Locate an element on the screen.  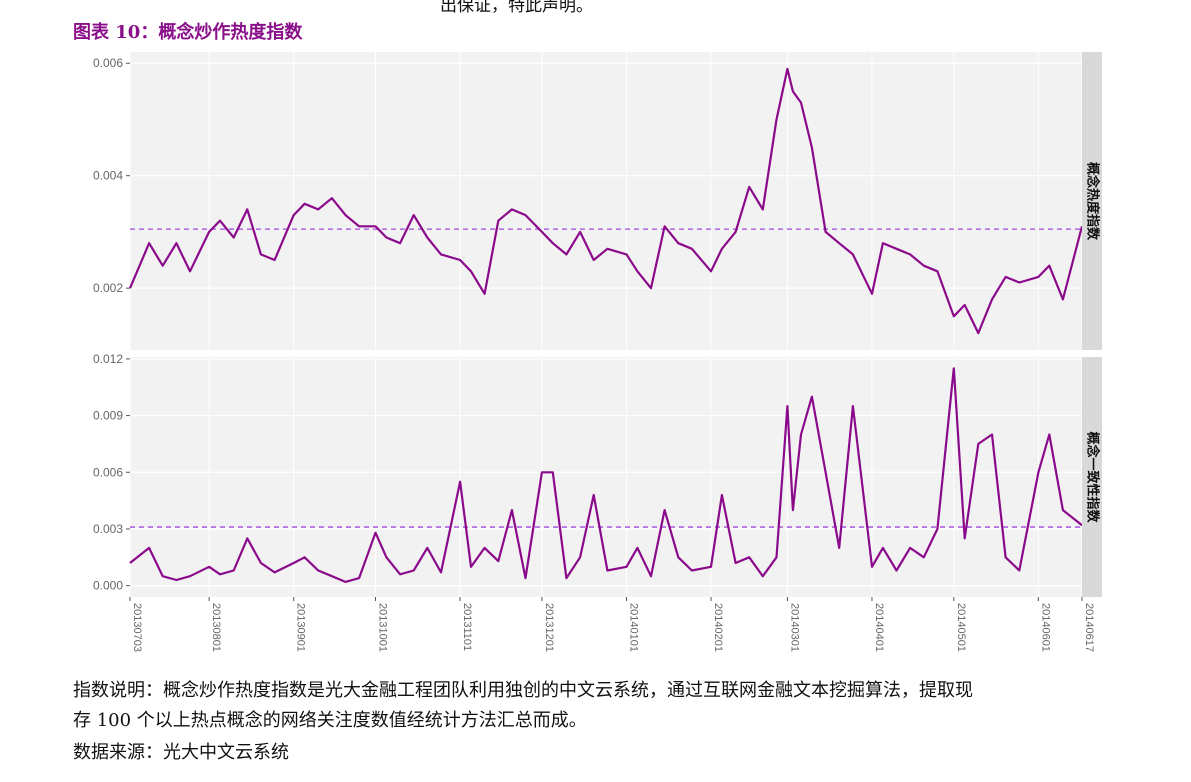
x-tick-label: 20130901 is located at coordinates (301, 627).